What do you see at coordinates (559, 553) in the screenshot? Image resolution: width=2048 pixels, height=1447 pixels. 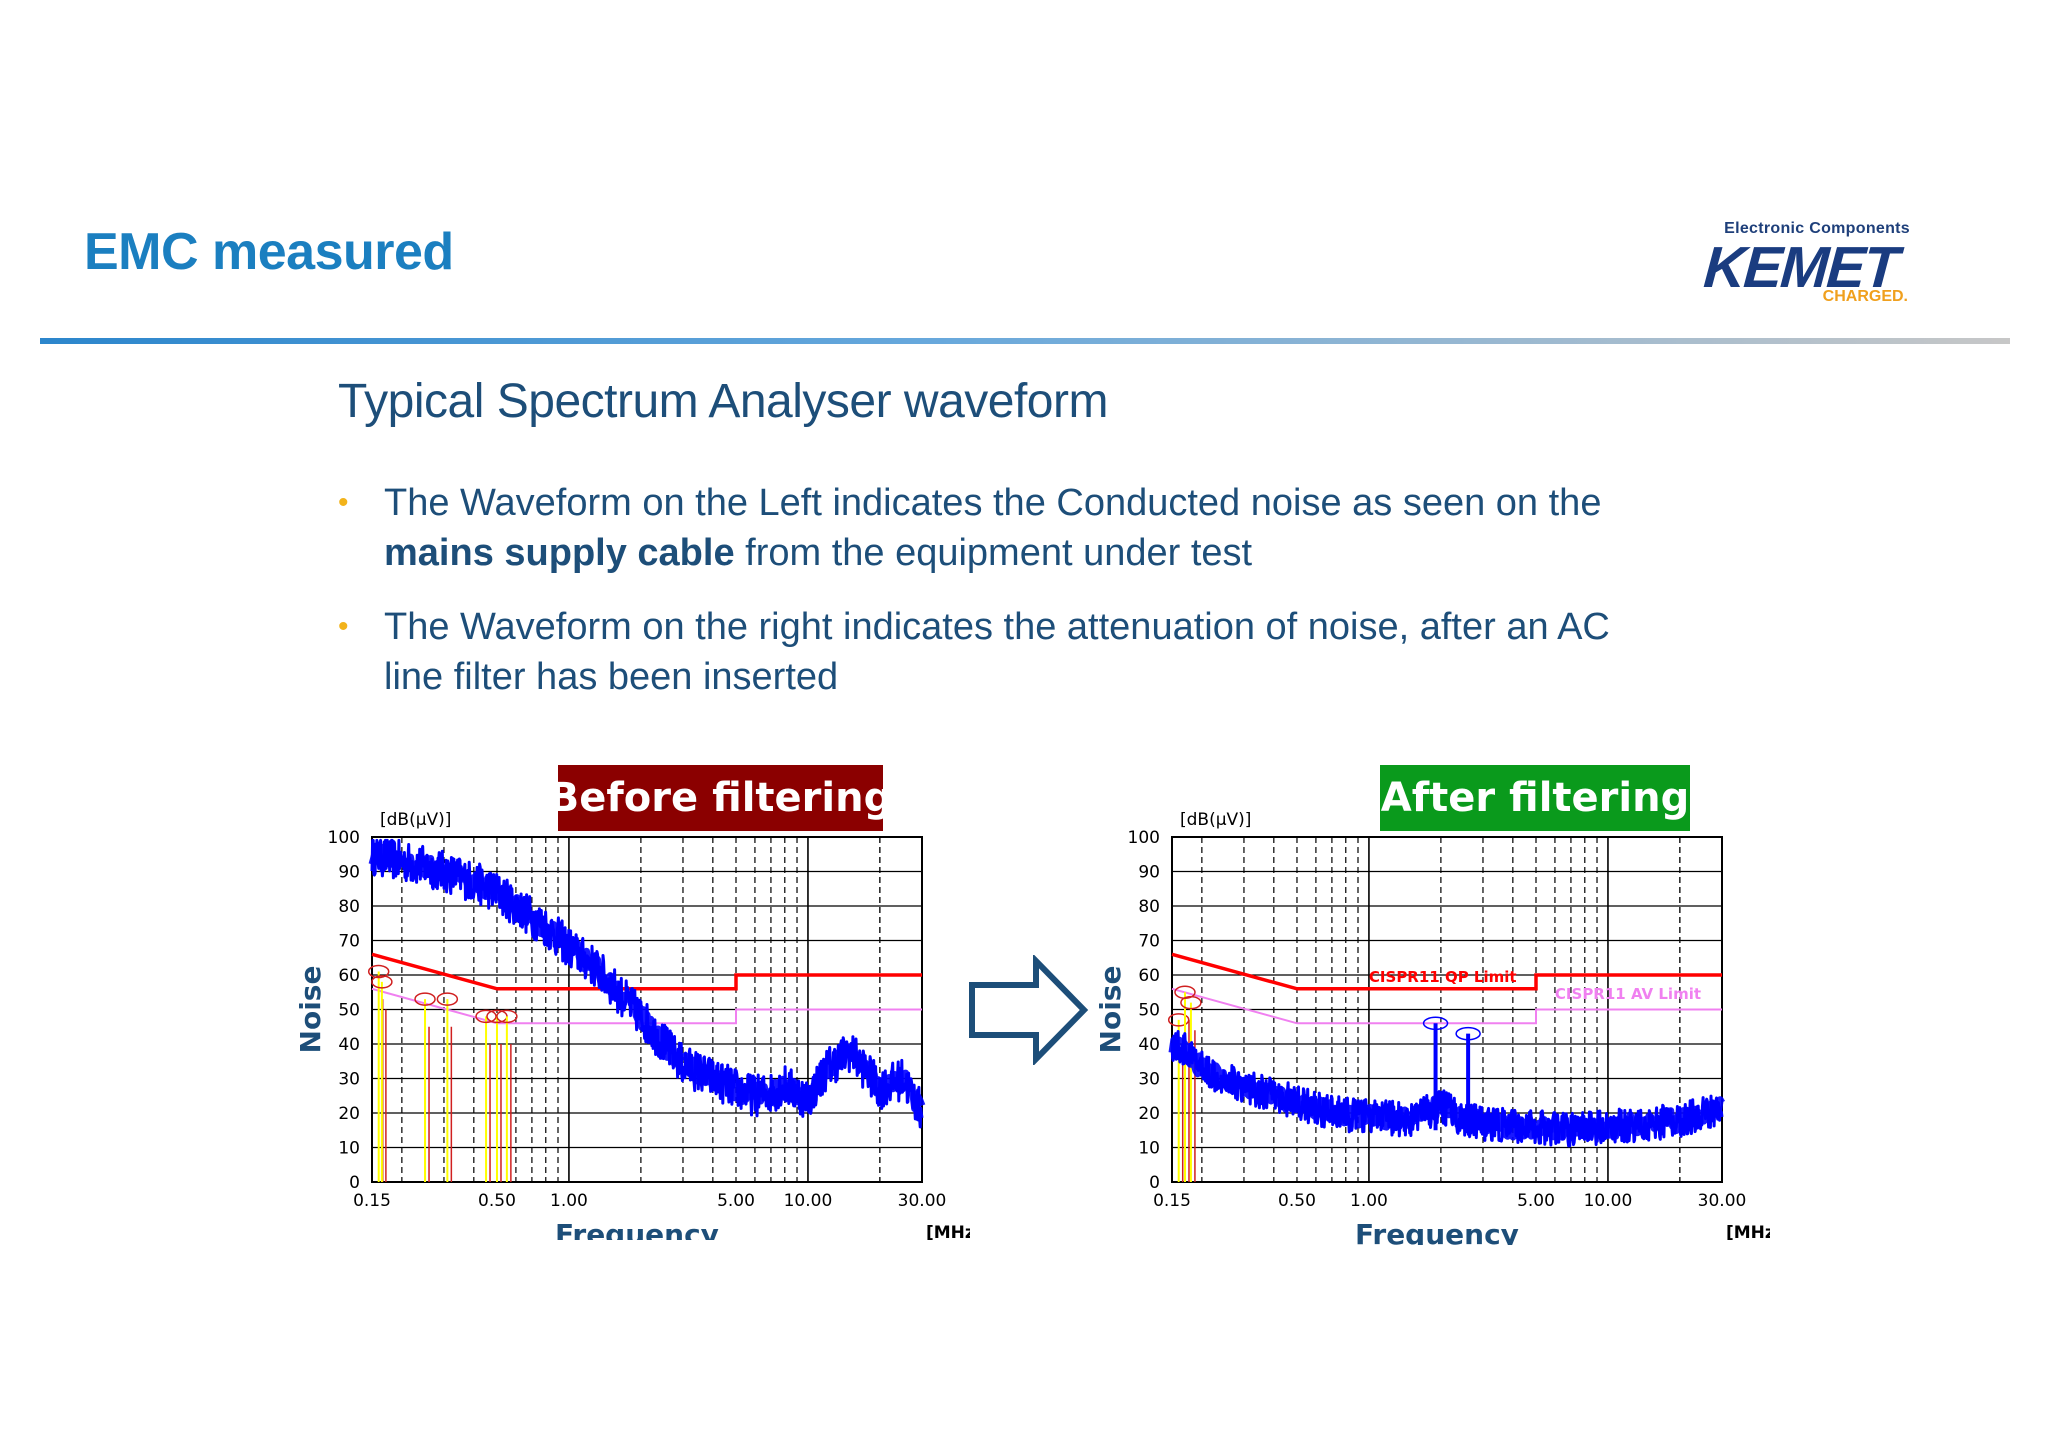 I see `bullet-1-text-bold: mains supply cable` at bounding box center [559, 553].